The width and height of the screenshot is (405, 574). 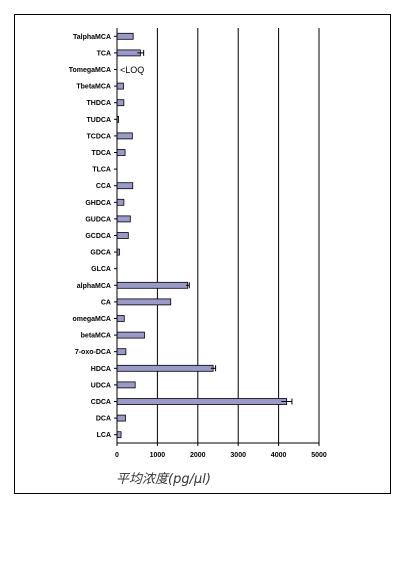 I want to click on bar-THDCA, so click(x=120, y=103).